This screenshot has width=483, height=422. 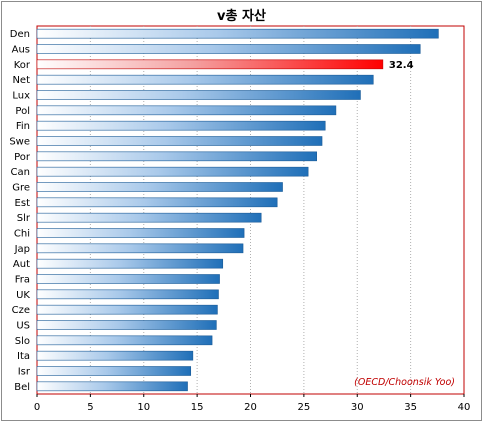 I want to click on x-tick-label: 30, so click(x=357, y=407).